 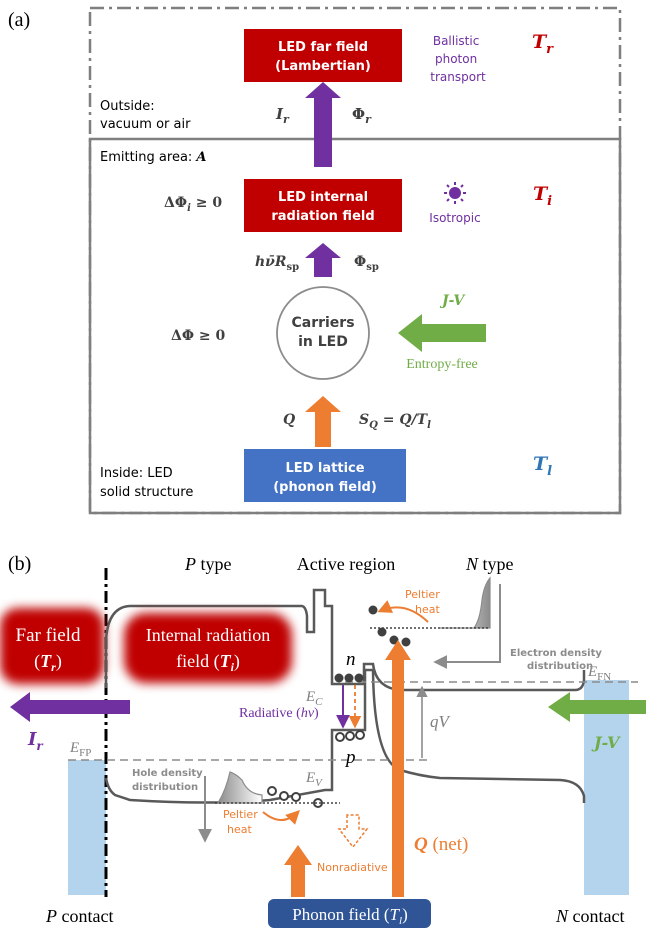 I want to click on far-field-box-line2: (Lambertian), so click(x=323, y=66).